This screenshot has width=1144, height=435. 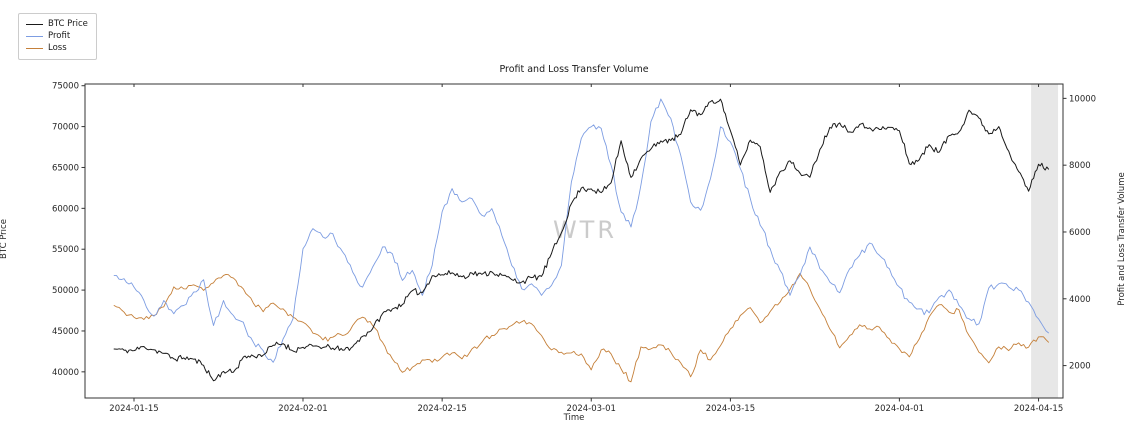 What do you see at coordinates (1038, 409) in the screenshot?
I see `x-tick-label: 2024-04-15` at bounding box center [1038, 409].